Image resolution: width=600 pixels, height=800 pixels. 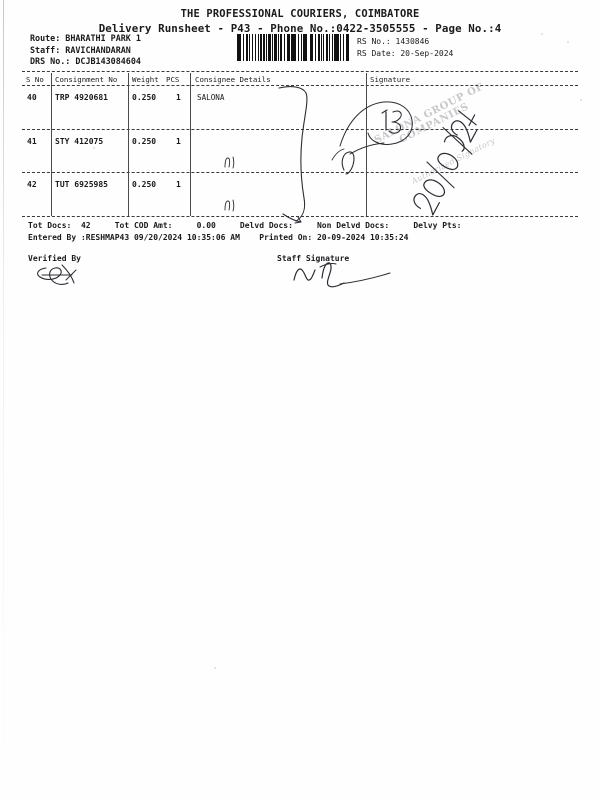 What do you see at coordinates (60, 277) in the screenshot?
I see `ink-verified-by-signature` at bounding box center [60, 277].